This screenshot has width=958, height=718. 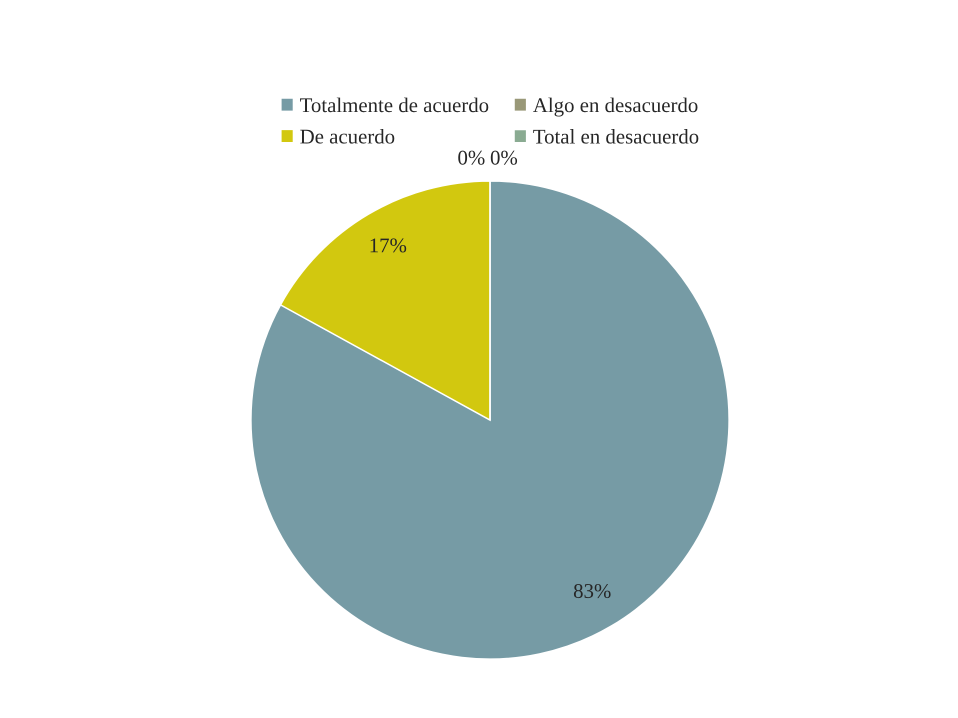 I want to click on legend-label: Totalmente de acuerdo, so click(x=394, y=105).